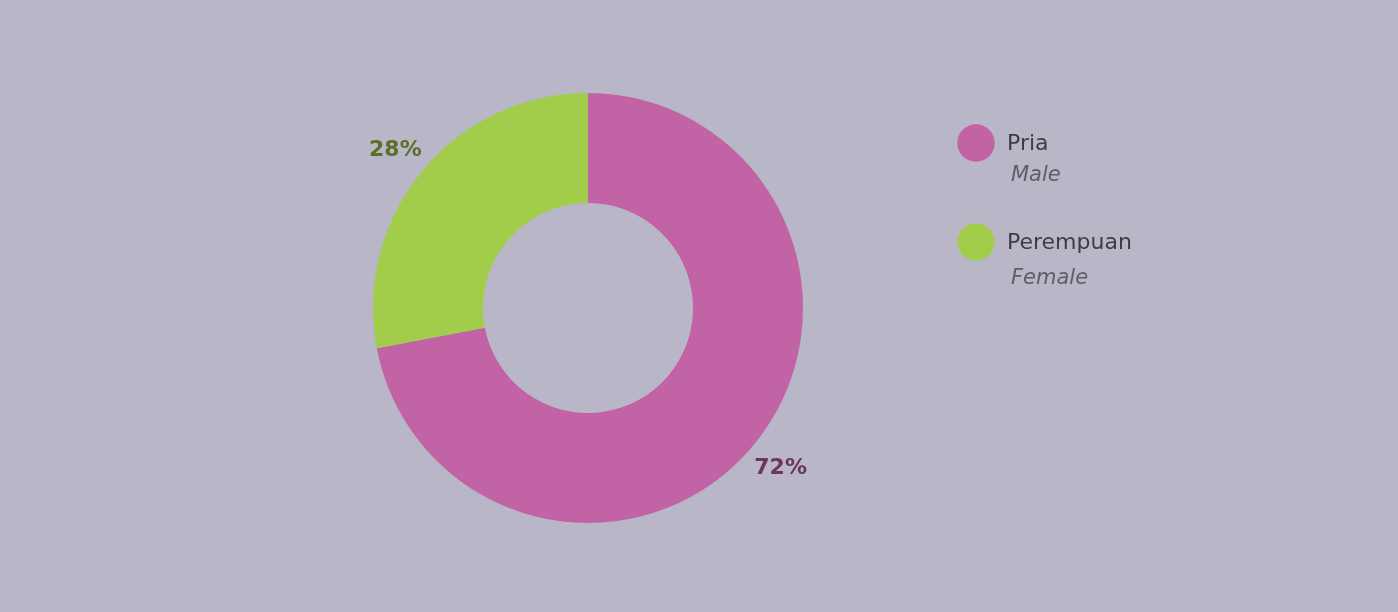 This screenshot has height=612, width=1398. What do you see at coordinates (1069, 241) in the screenshot?
I see `legend-label: Perempuan` at bounding box center [1069, 241].